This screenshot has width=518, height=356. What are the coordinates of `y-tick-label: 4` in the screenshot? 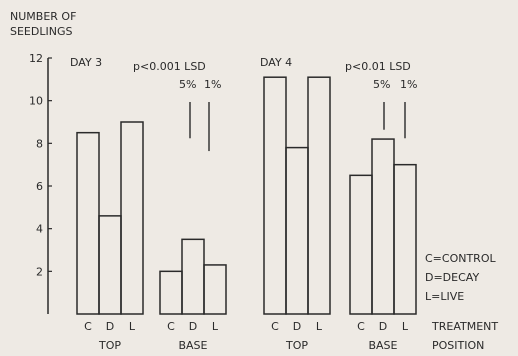 It's located at (39, 229).